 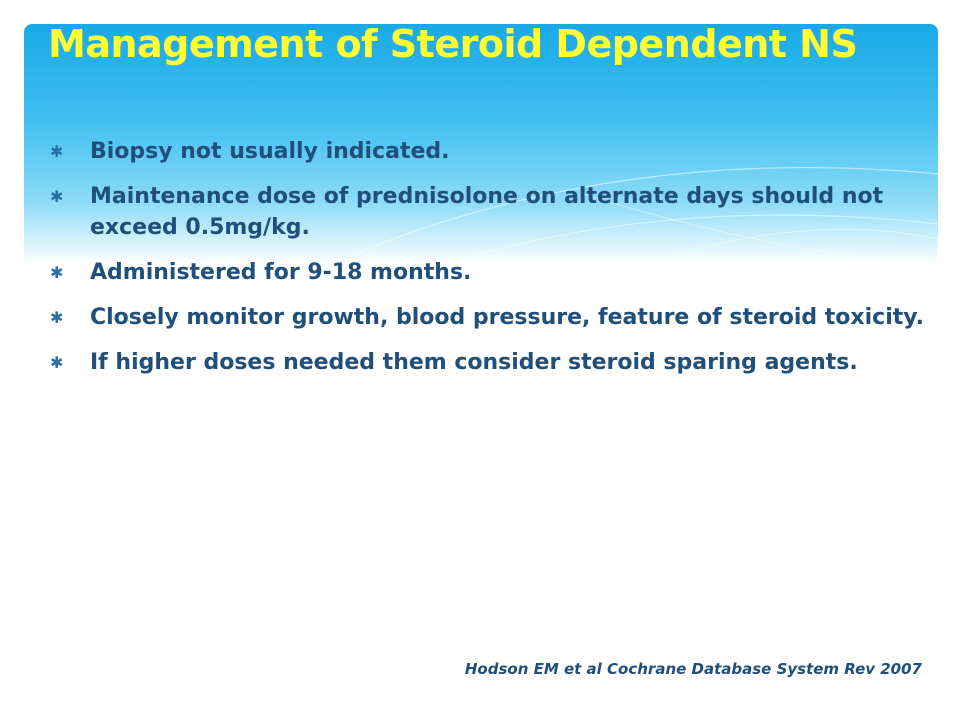 What do you see at coordinates (281, 272) in the screenshot?
I see `bullet-text: Administered for 9-18 months.` at bounding box center [281, 272].